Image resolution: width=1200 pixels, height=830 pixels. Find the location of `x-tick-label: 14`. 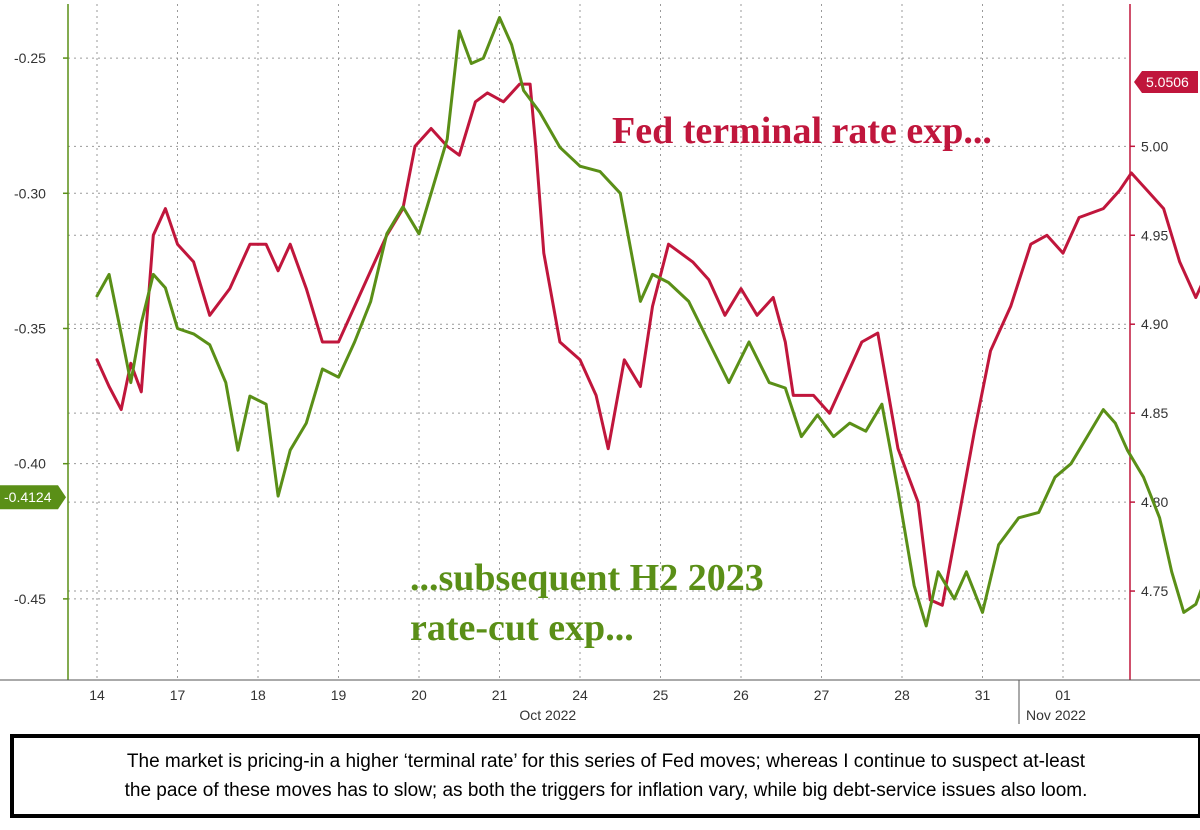

x-tick-label: 14 is located at coordinates (97, 695).